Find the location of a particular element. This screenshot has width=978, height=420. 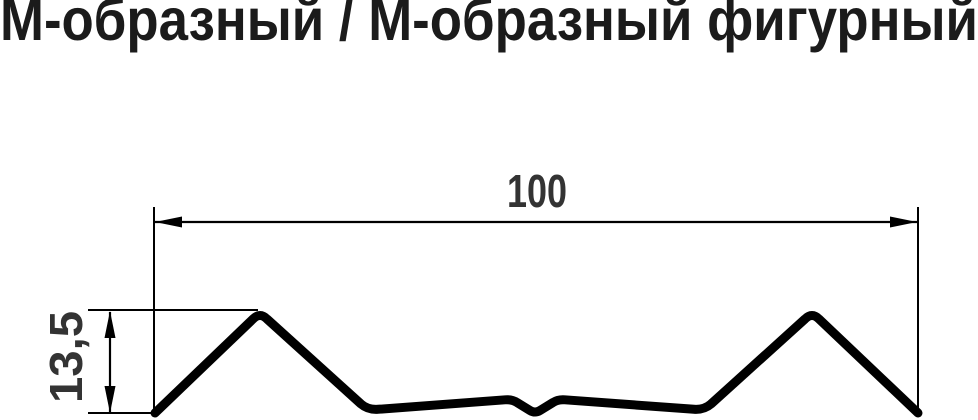

width-dimension-label: 100 is located at coordinates (537, 191).